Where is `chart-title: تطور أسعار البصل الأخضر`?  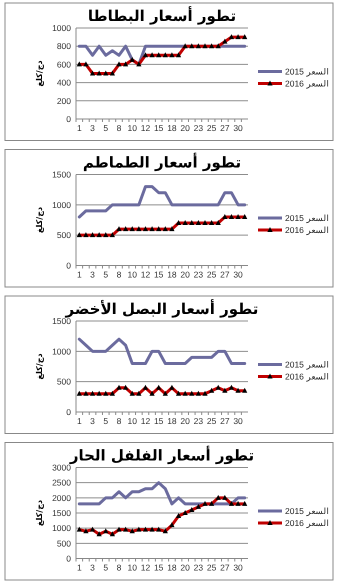
chart-title: تطور أسعار البصل الأخضر is located at coordinates (161, 308).